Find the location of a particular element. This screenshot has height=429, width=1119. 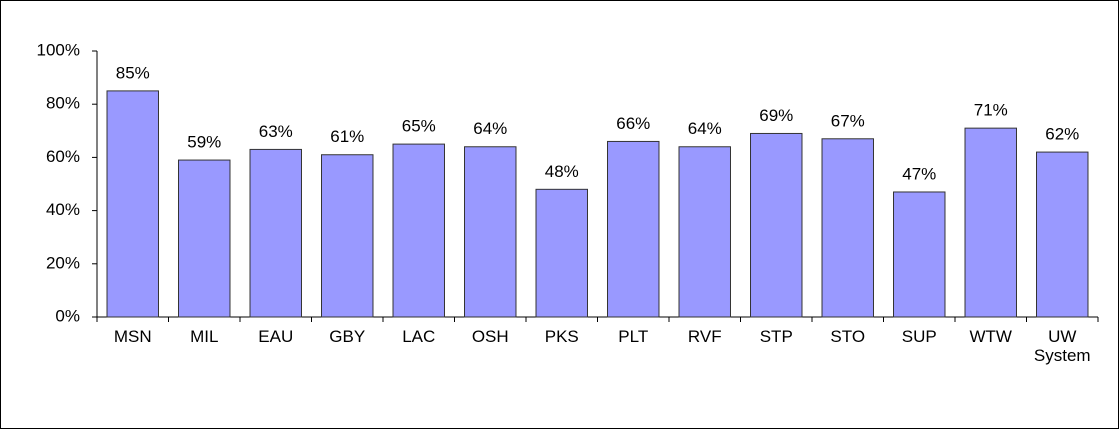

y-tick-label: 100% is located at coordinates (58, 49).